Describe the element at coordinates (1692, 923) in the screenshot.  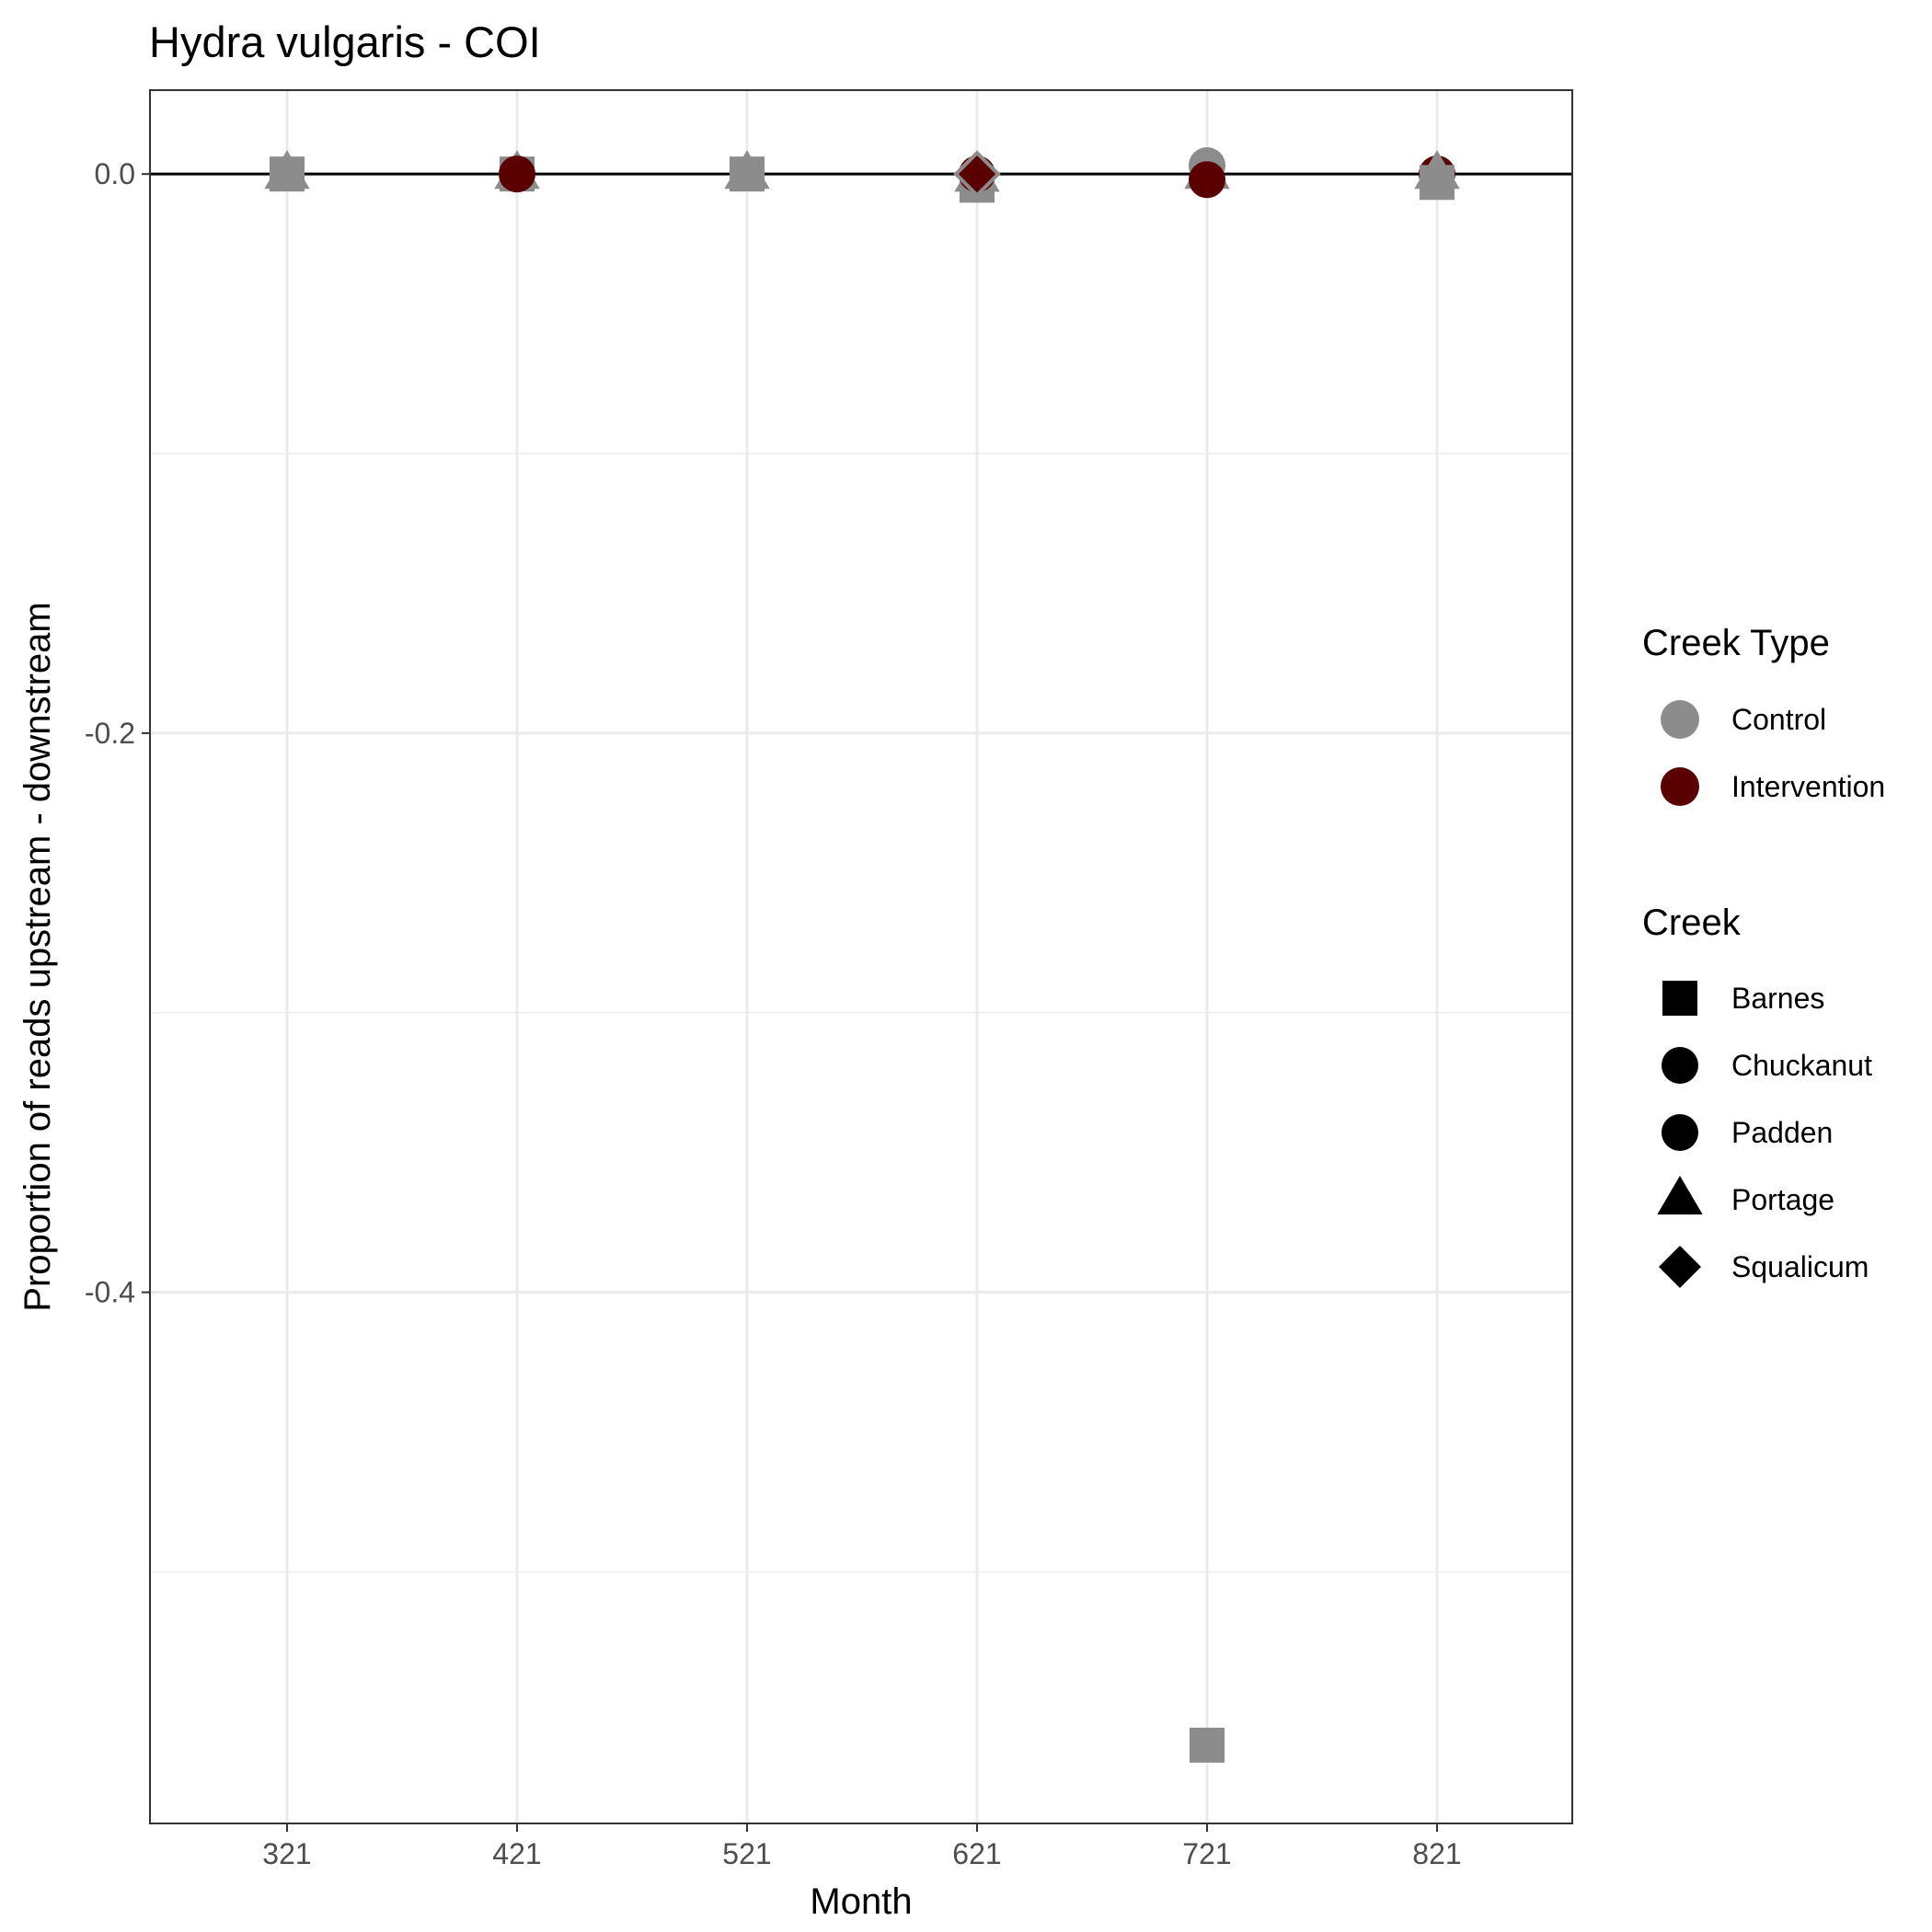
I see `legend-title: Creek` at that location.